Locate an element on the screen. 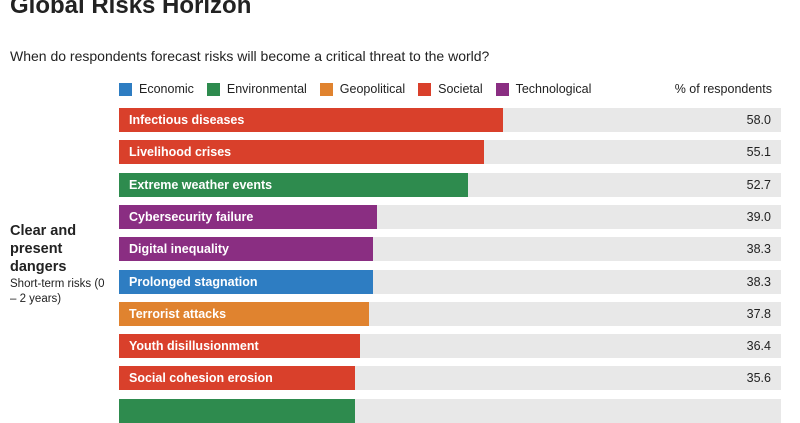 This screenshot has height=423, width=800. legend-item-economic: Economic is located at coordinates (156, 89).